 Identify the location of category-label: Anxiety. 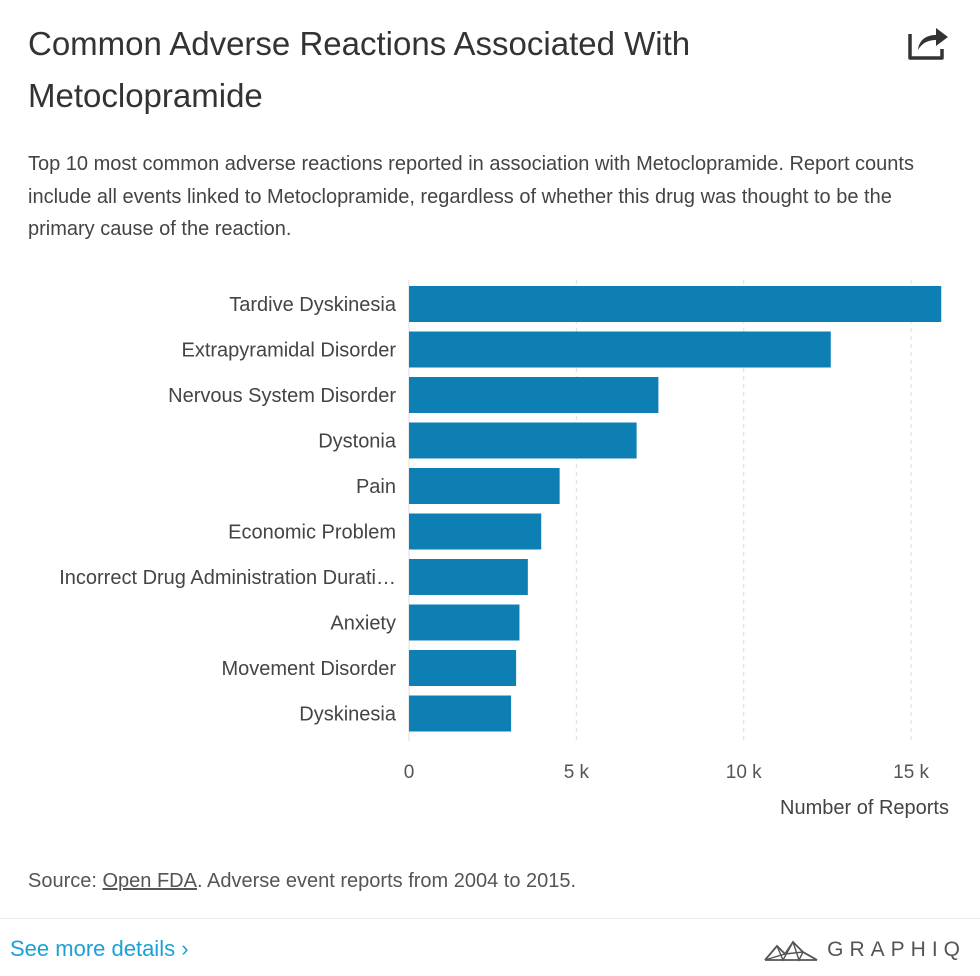
(363, 624).